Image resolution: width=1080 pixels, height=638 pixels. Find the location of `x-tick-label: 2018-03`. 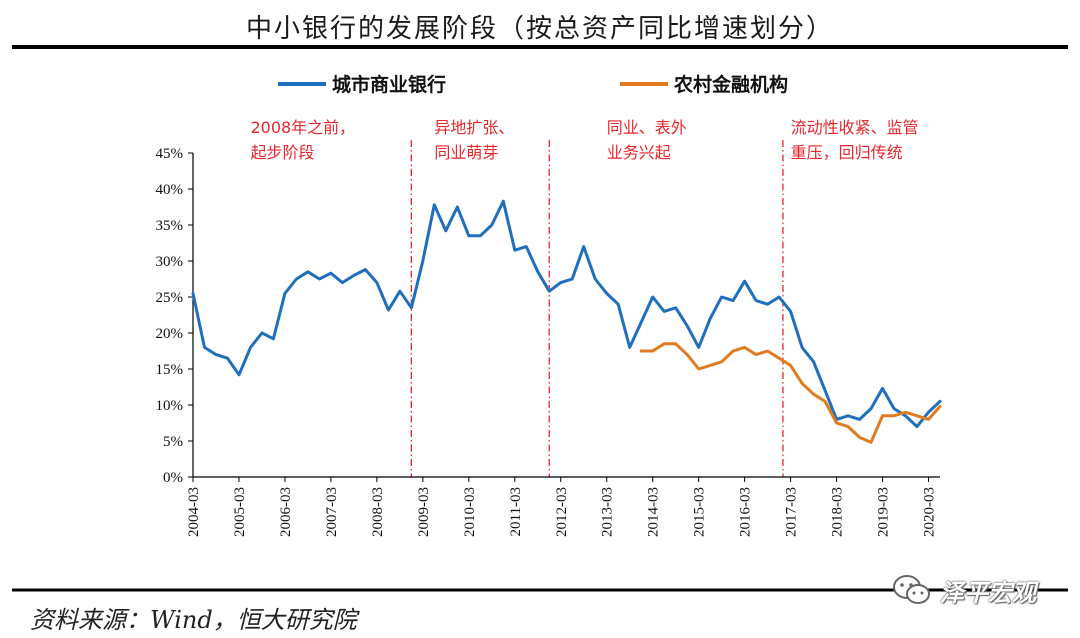

x-tick-label: 2018-03 is located at coordinates (838, 512).